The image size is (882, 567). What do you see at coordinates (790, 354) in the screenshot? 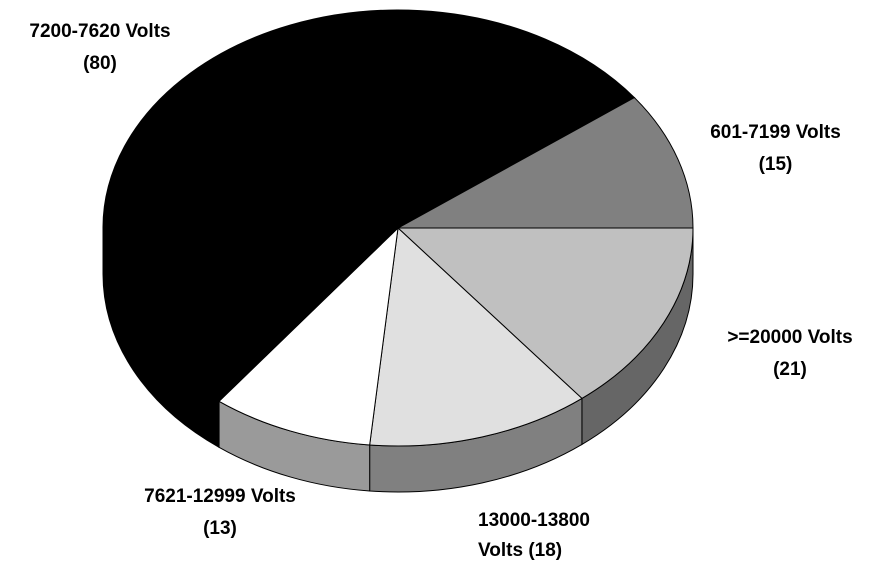
I see `slice-label: >=20000 Volts (21)` at bounding box center [790, 354].